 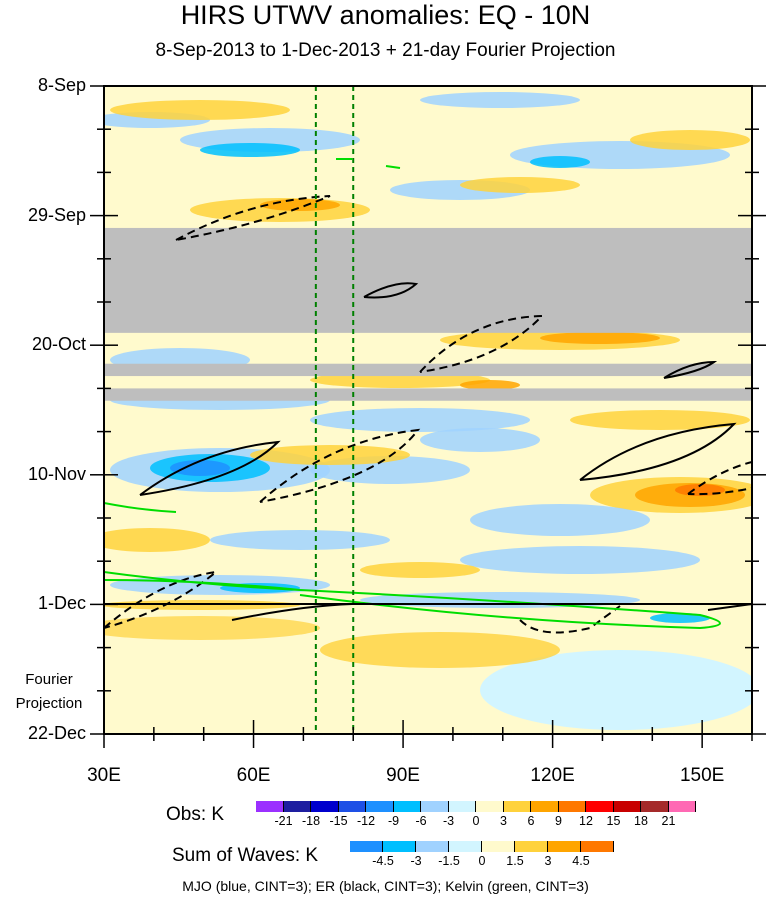 I want to click on colorbar-level-label: 1.5, so click(x=515, y=861).